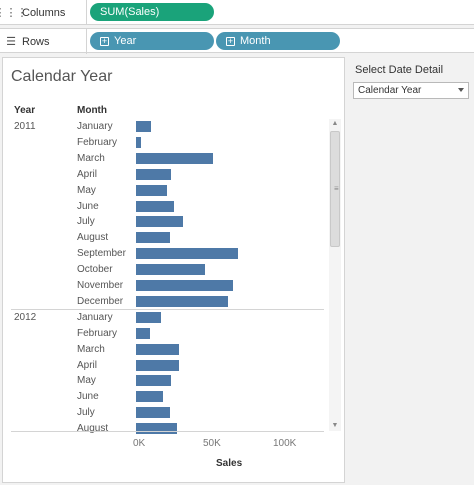 This screenshot has height=485, width=474. I want to click on month-pill-label: Month, so click(255, 41).